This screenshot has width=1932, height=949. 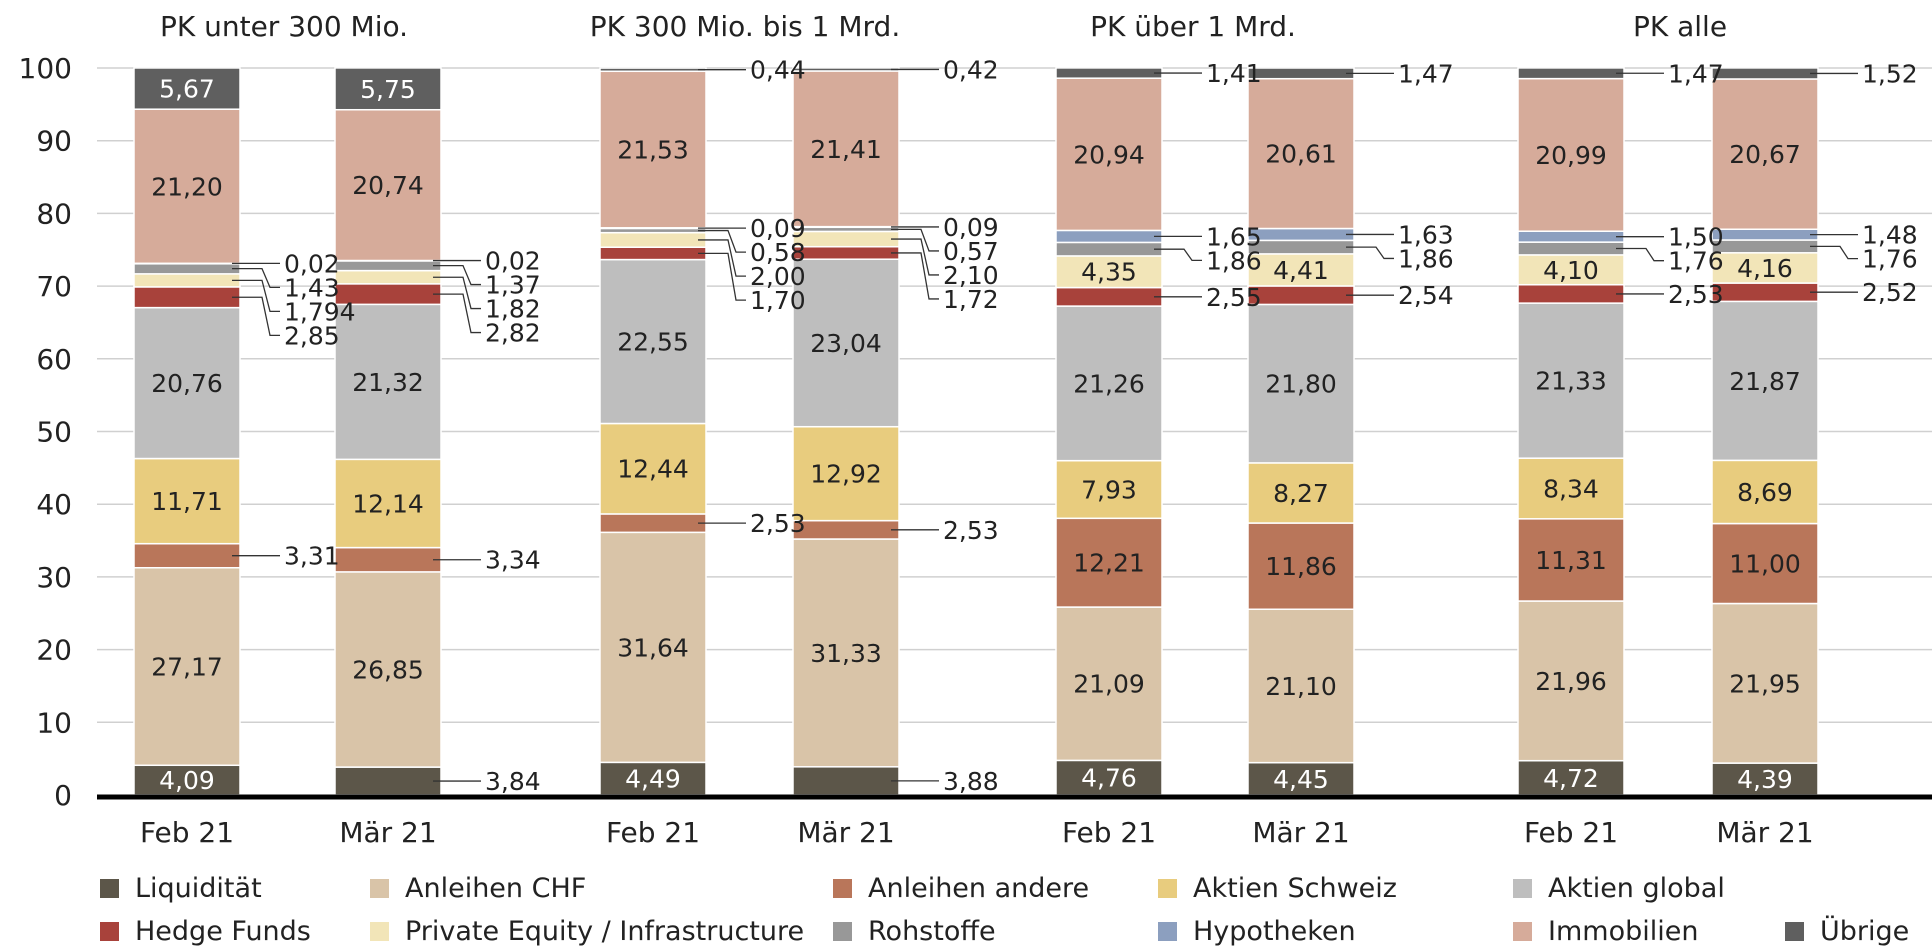 I want to click on segment-value-label: 0,09, so click(x=971, y=227).